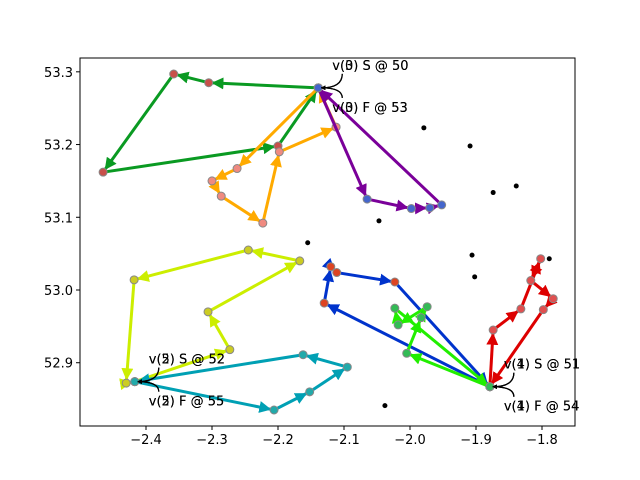 This screenshot has height=480, width=640. Describe the element at coordinates (542, 365) in the screenshot. I see `annotation-text: v(4) S @ 51` at that location.